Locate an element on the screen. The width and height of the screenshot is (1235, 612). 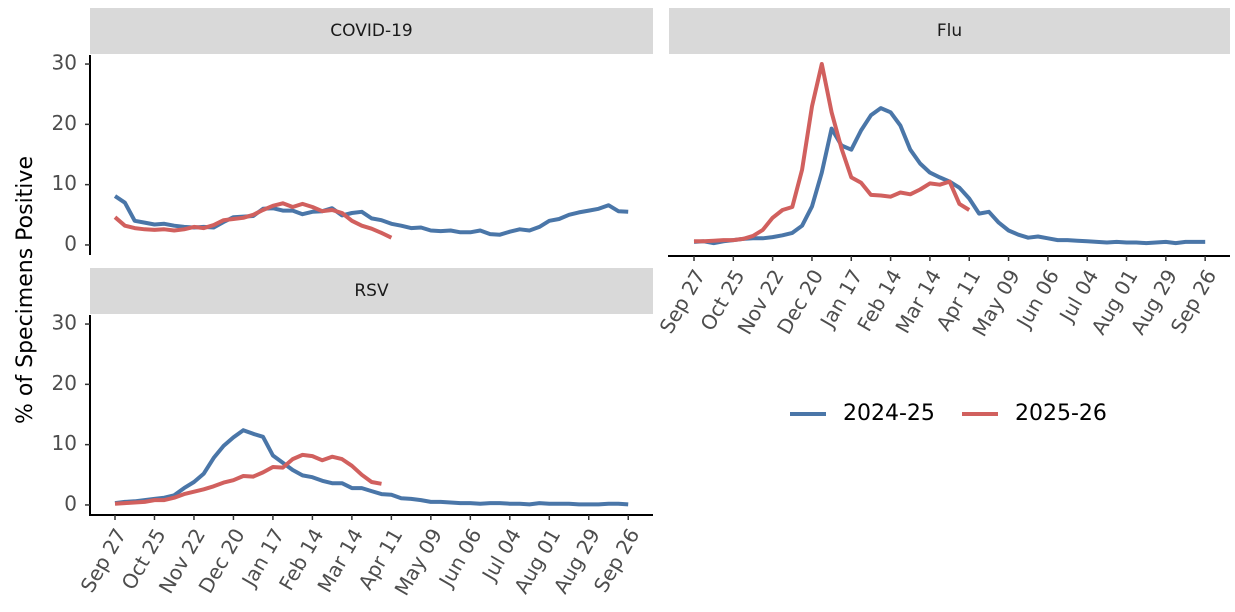
facet-title: COVID-19 is located at coordinates (371, 31).